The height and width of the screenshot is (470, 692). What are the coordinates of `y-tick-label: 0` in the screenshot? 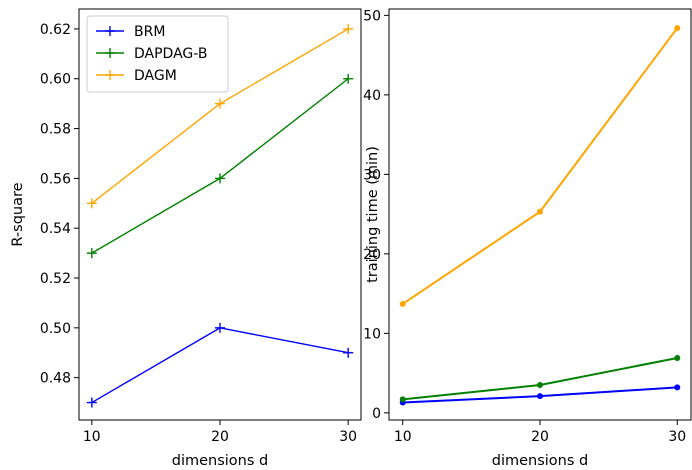 It's located at (376, 414).